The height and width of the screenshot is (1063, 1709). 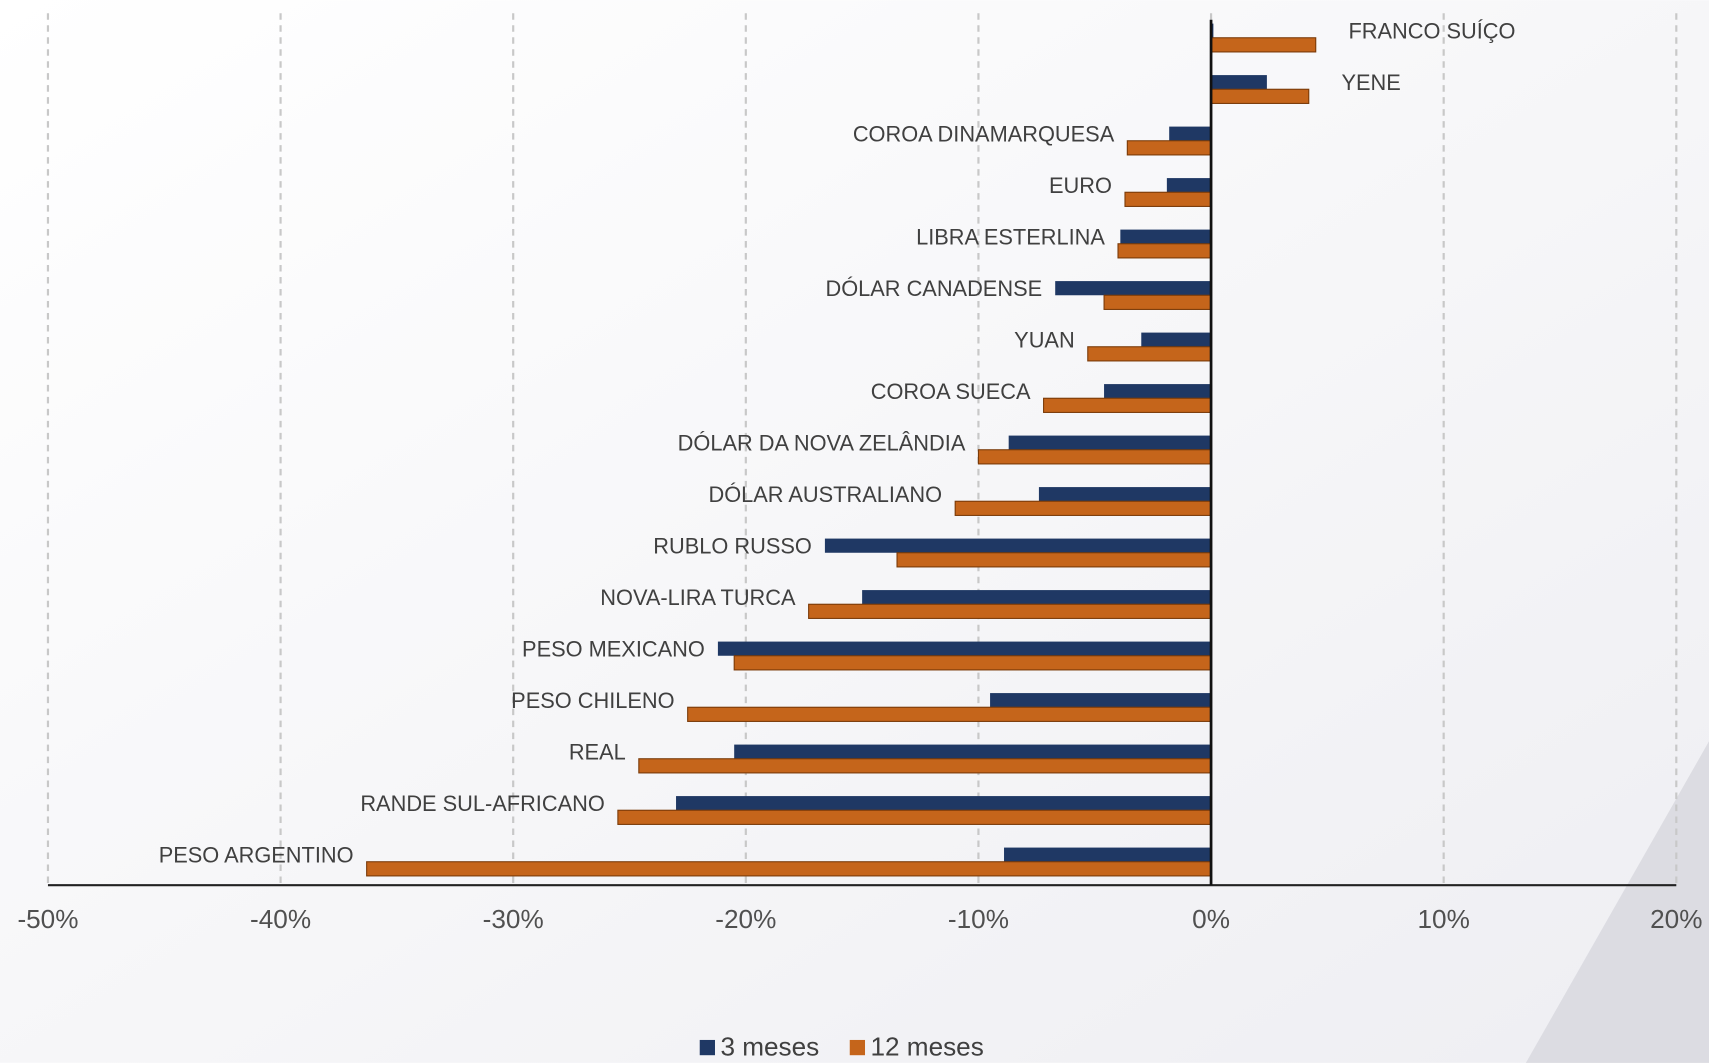 I want to click on category-label: YENE, so click(x=1370, y=82).